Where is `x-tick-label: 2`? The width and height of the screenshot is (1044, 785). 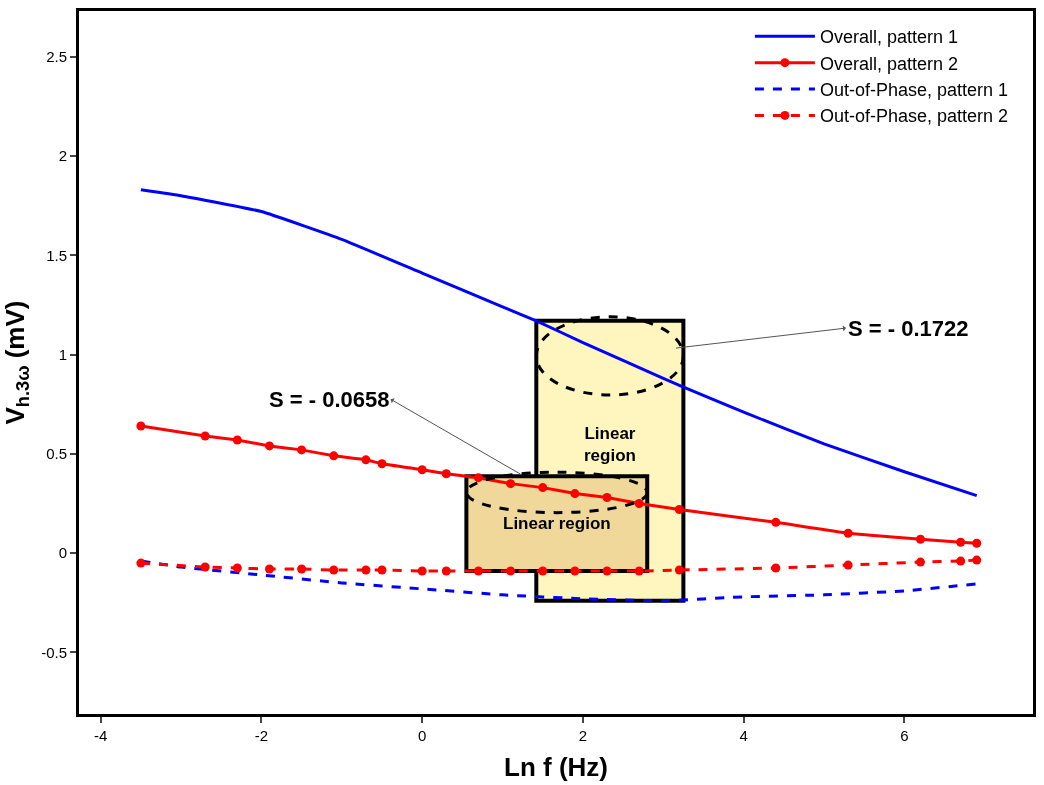 x-tick-label: 2 is located at coordinates (583, 735).